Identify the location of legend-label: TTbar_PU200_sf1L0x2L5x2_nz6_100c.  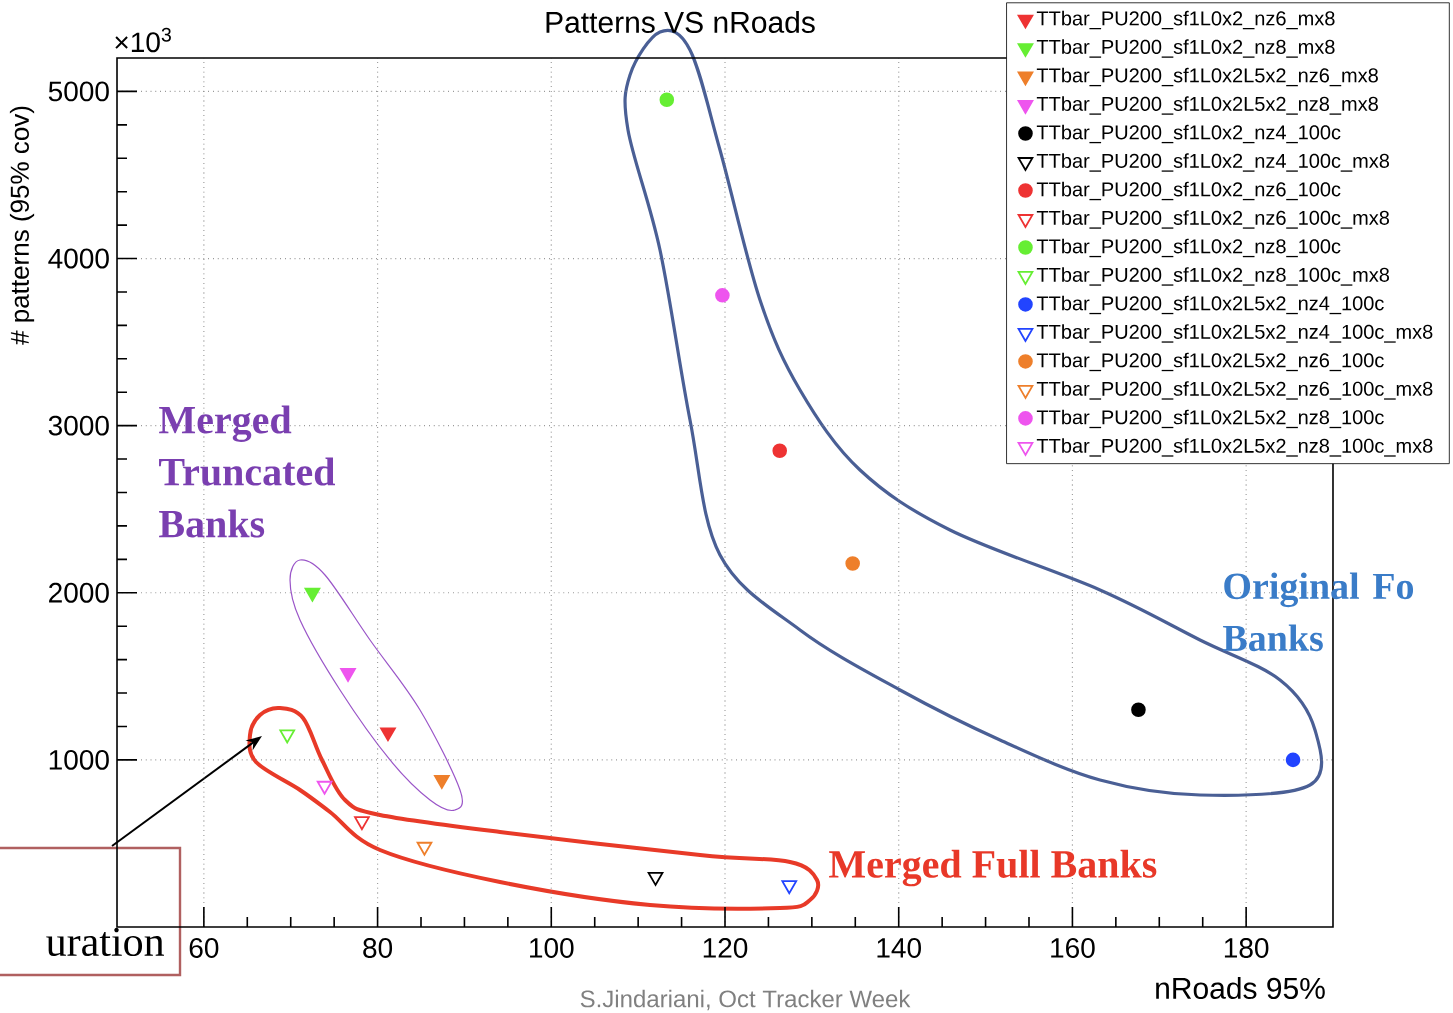
(1210, 362).